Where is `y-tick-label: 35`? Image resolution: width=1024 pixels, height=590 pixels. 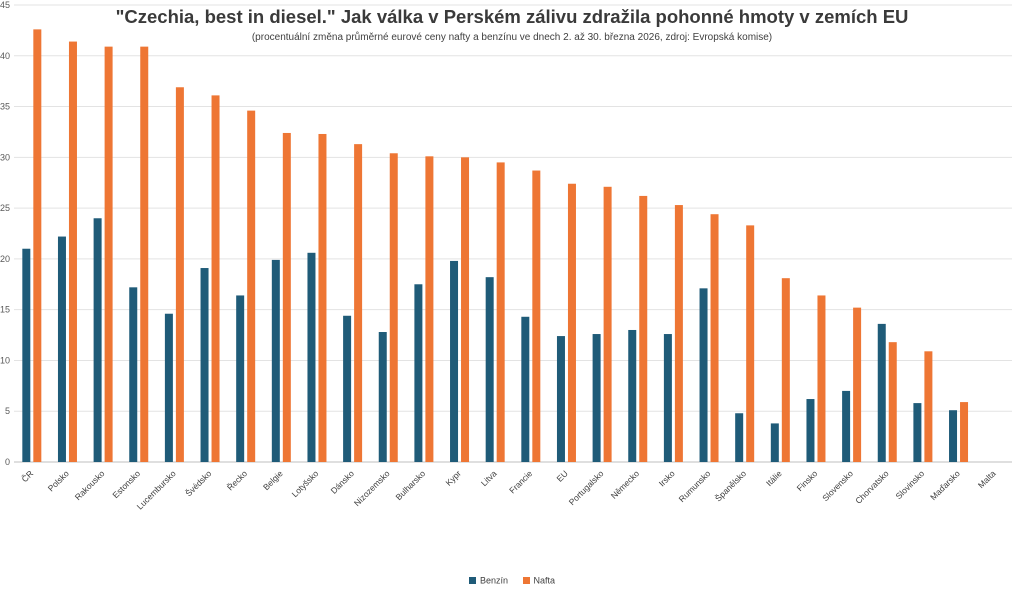 y-tick-label: 35 is located at coordinates (5, 107).